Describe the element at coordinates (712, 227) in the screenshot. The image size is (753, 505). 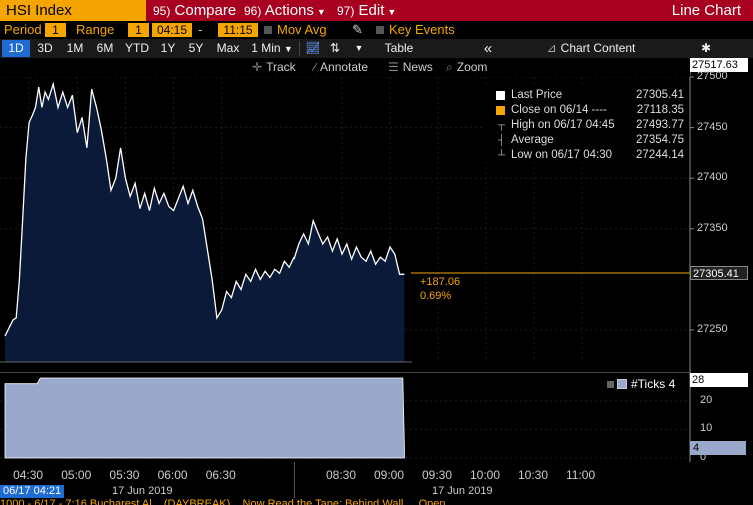
I see `y-axis-tick-label: 27350` at that location.